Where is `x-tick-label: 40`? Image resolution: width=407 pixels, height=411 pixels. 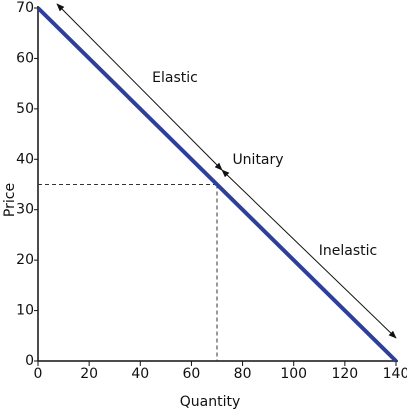 x-tick-label: 40 is located at coordinates (140, 374).